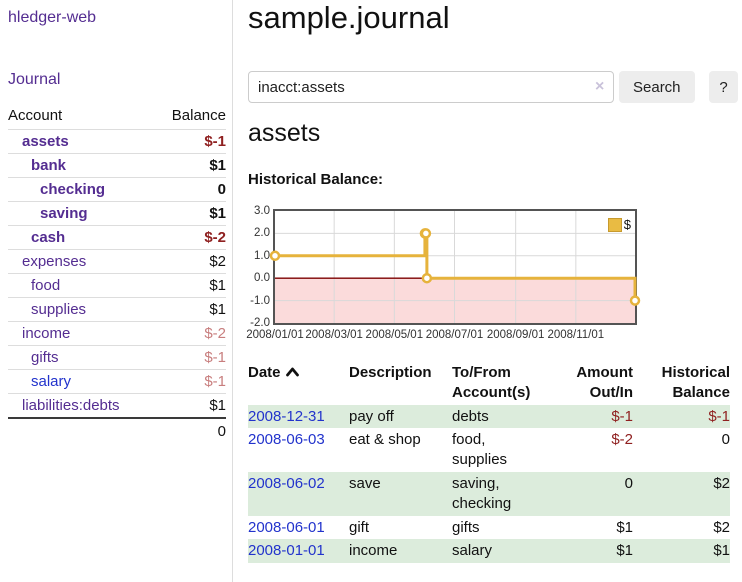 This screenshot has height=582, width=742. I want to click on transaction-description: income, so click(373, 551).